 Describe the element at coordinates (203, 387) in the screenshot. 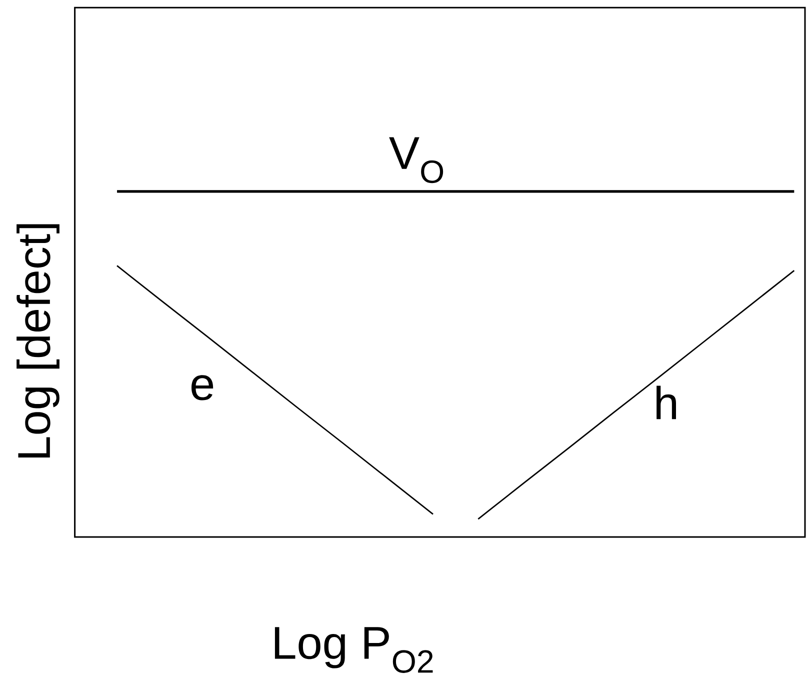

I see `series-label: e` at that location.